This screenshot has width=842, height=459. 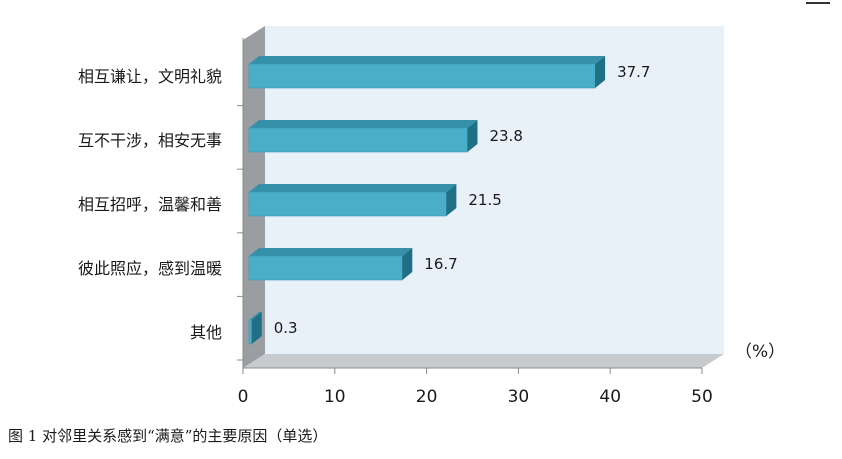 What do you see at coordinates (519, 397) in the screenshot?
I see `x-tick-label: 30` at bounding box center [519, 397].